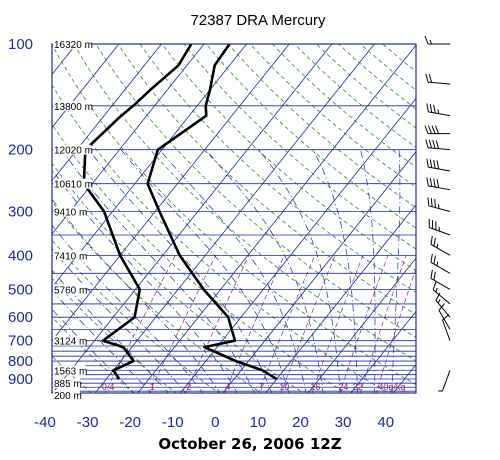  I want to click on pressure-tick-label: 400, so click(20, 255).